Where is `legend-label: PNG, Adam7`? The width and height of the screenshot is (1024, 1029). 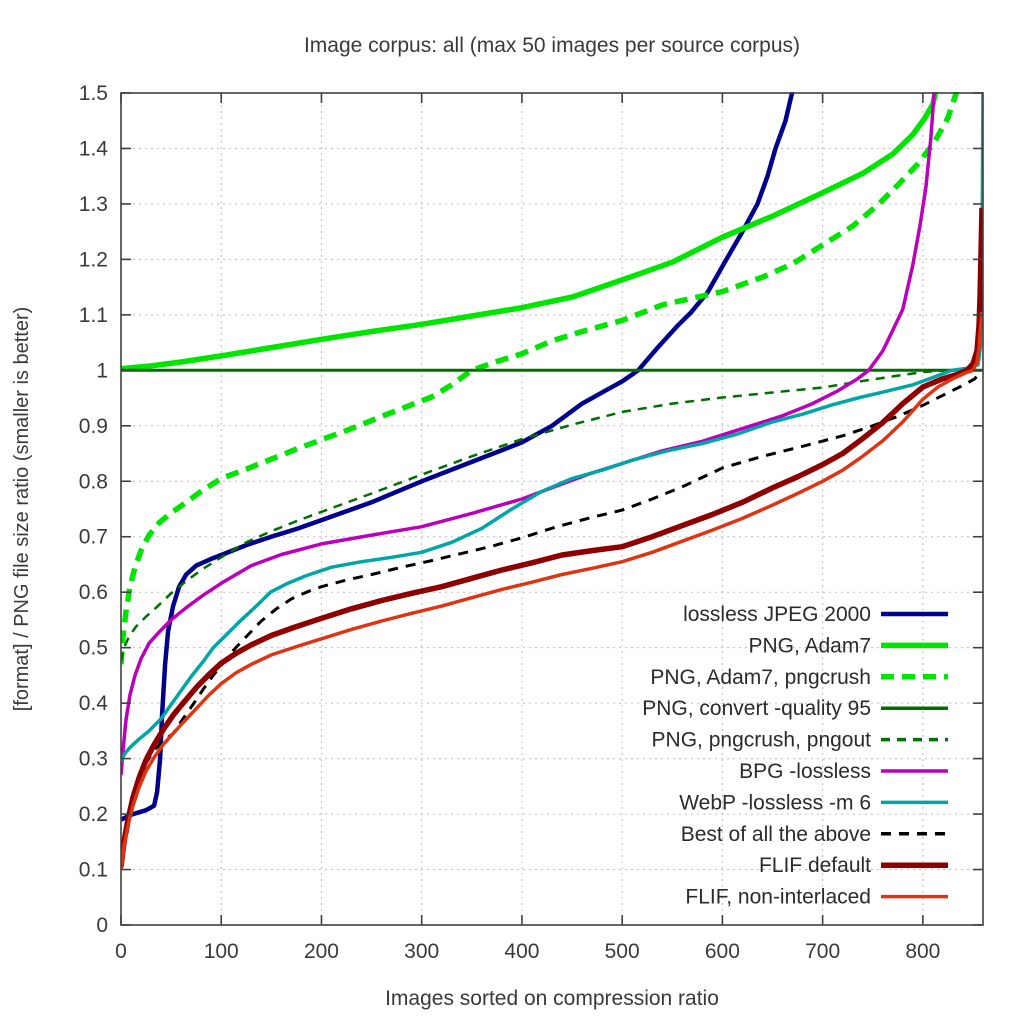
legend-label: PNG, Adam7 is located at coordinates (809, 645).